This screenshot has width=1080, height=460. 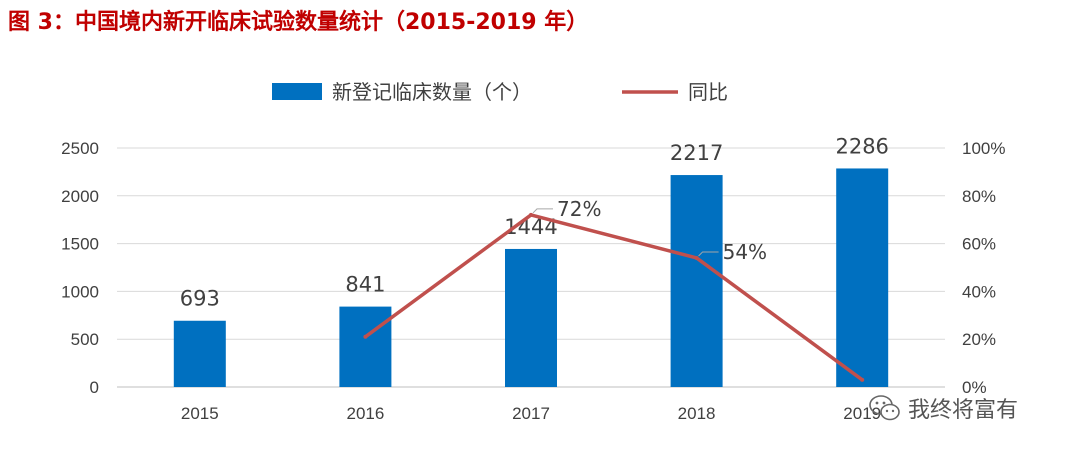 I want to click on bar-value-label: 2286, so click(x=861, y=146).